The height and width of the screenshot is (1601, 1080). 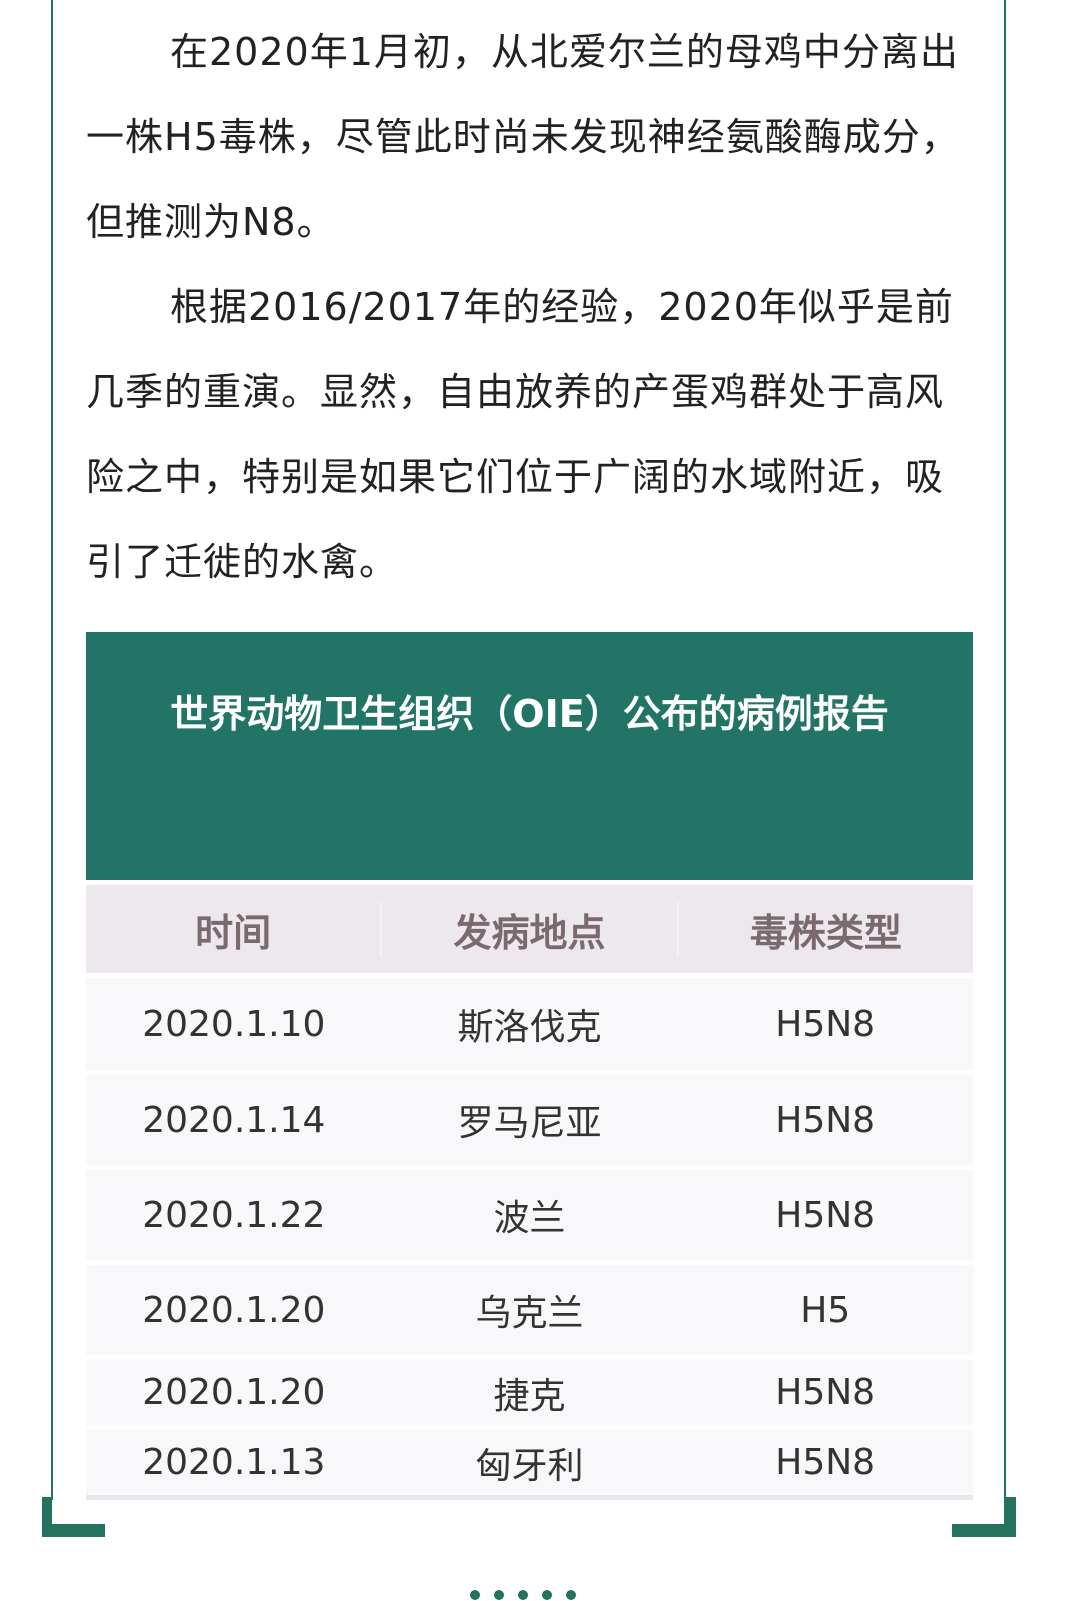 I want to click on cell-location: 罗马尼亚, so click(x=529, y=1123).